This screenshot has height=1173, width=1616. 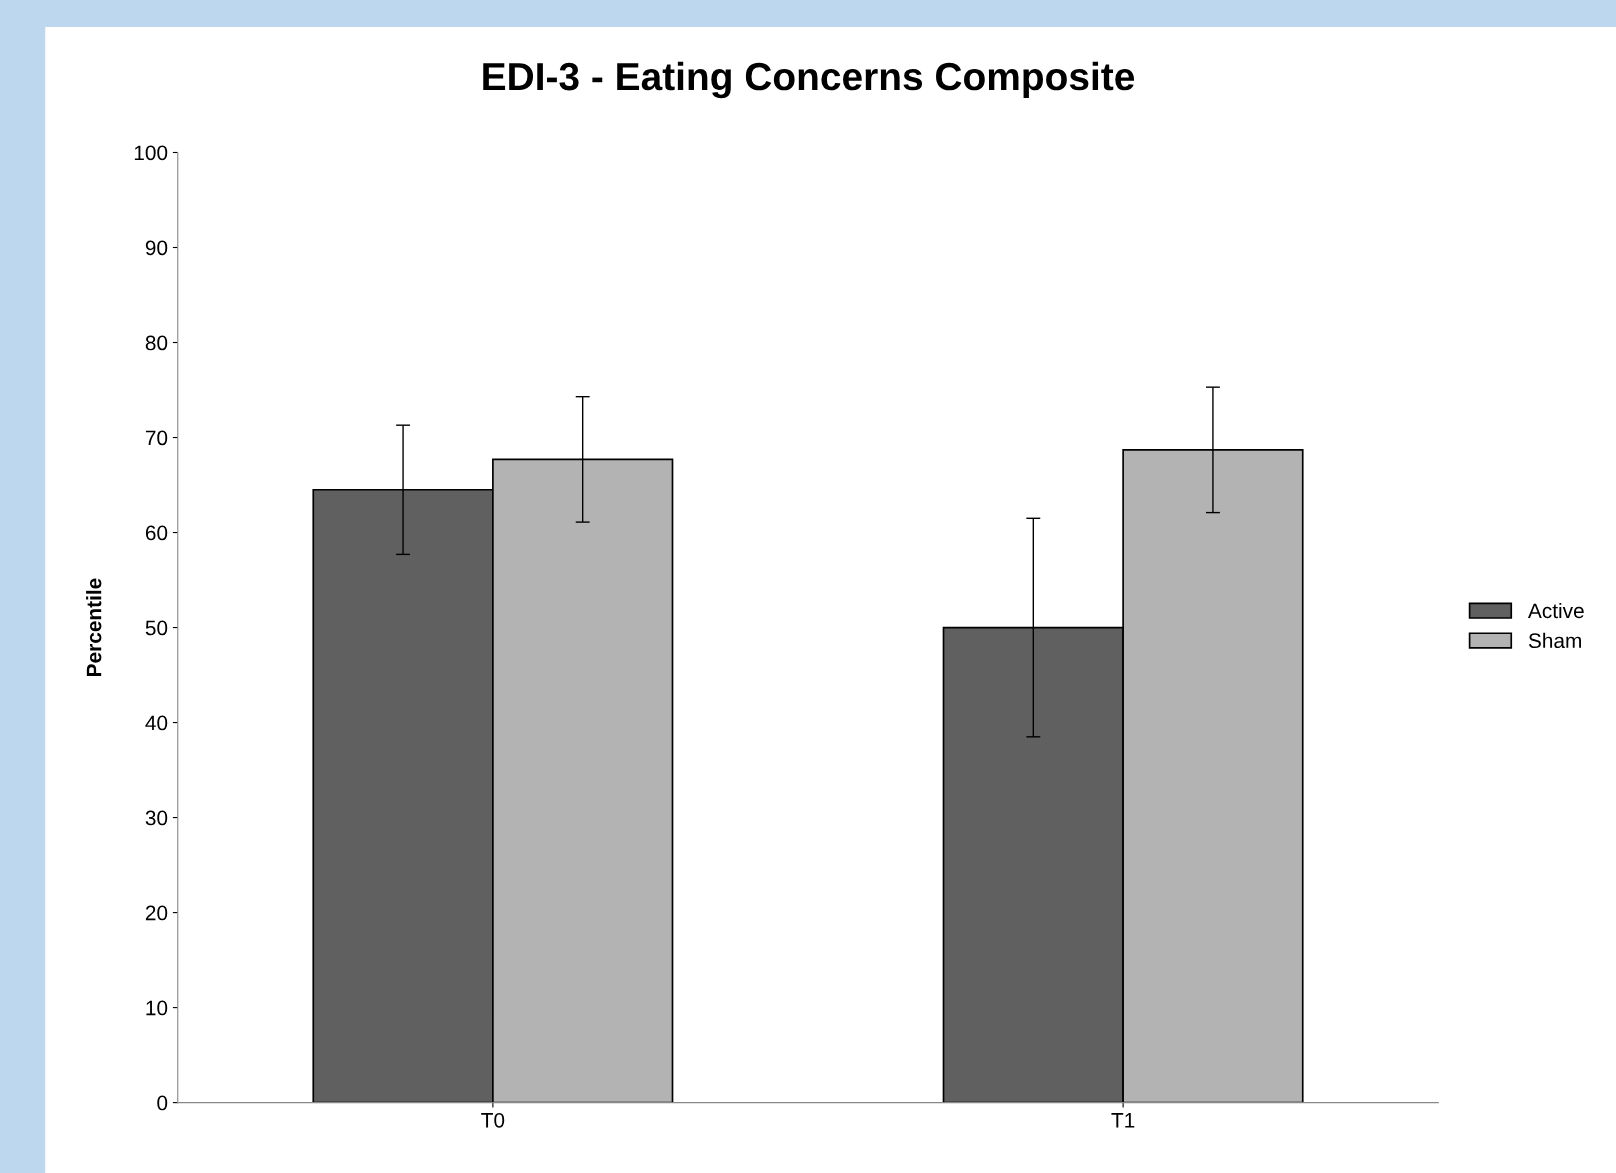 What do you see at coordinates (156, 248) in the screenshot?
I see `y-tick-label: 90` at bounding box center [156, 248].